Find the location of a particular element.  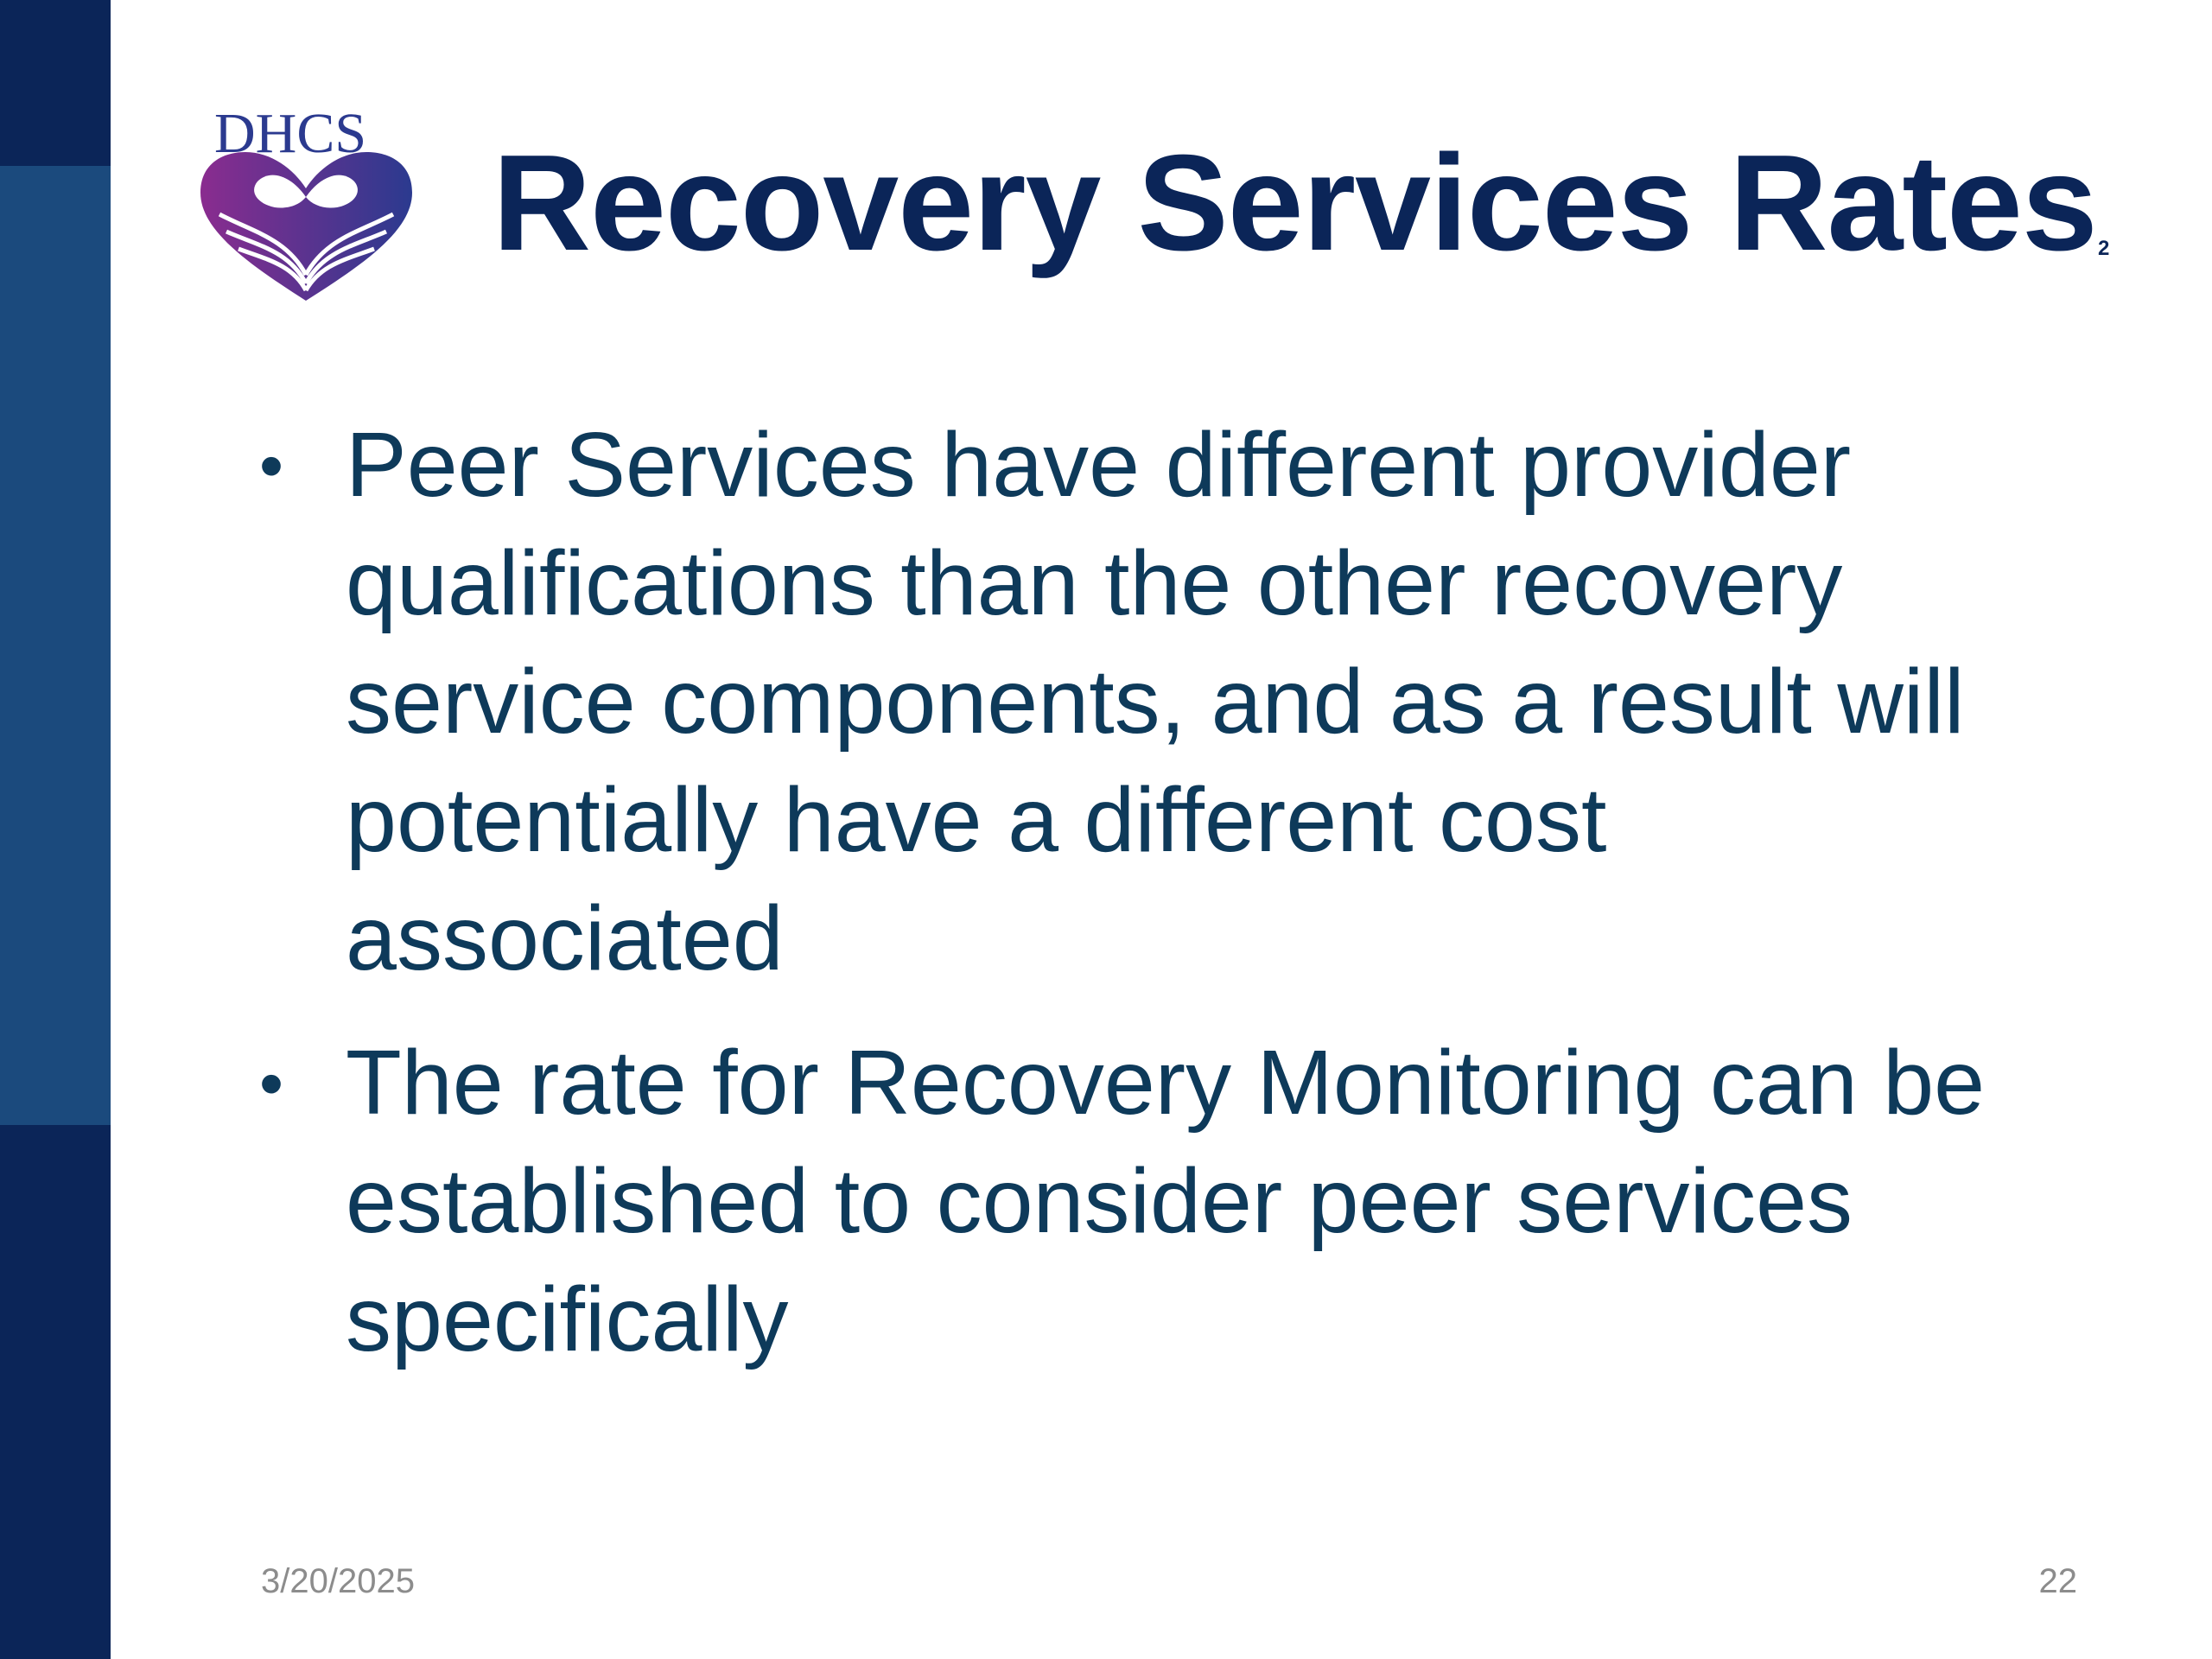

dhcs-heart-hands-logo-icon: DHCS is located at coordinates (306, 201).